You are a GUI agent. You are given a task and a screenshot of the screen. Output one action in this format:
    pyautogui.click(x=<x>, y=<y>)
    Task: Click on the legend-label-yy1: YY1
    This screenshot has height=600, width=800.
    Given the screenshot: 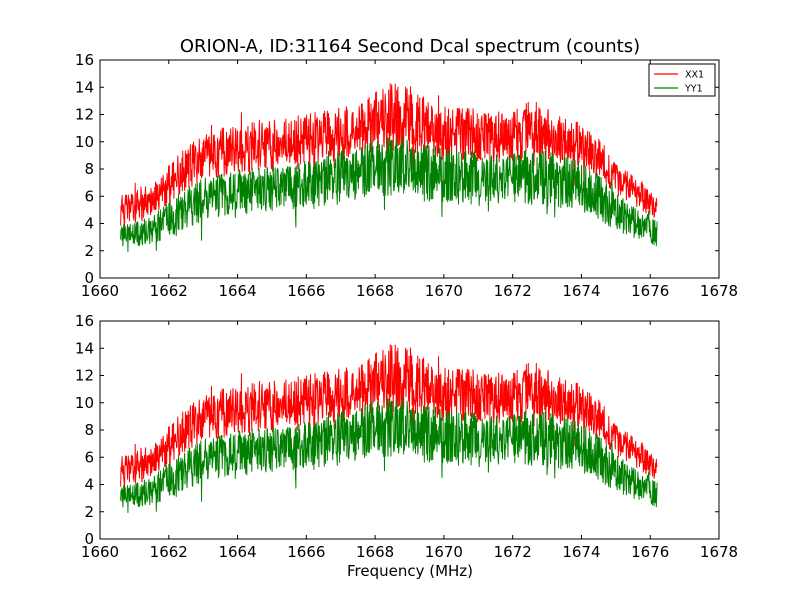 What is the action you would take?
    pyautogui.click(x=693, y=89)
    